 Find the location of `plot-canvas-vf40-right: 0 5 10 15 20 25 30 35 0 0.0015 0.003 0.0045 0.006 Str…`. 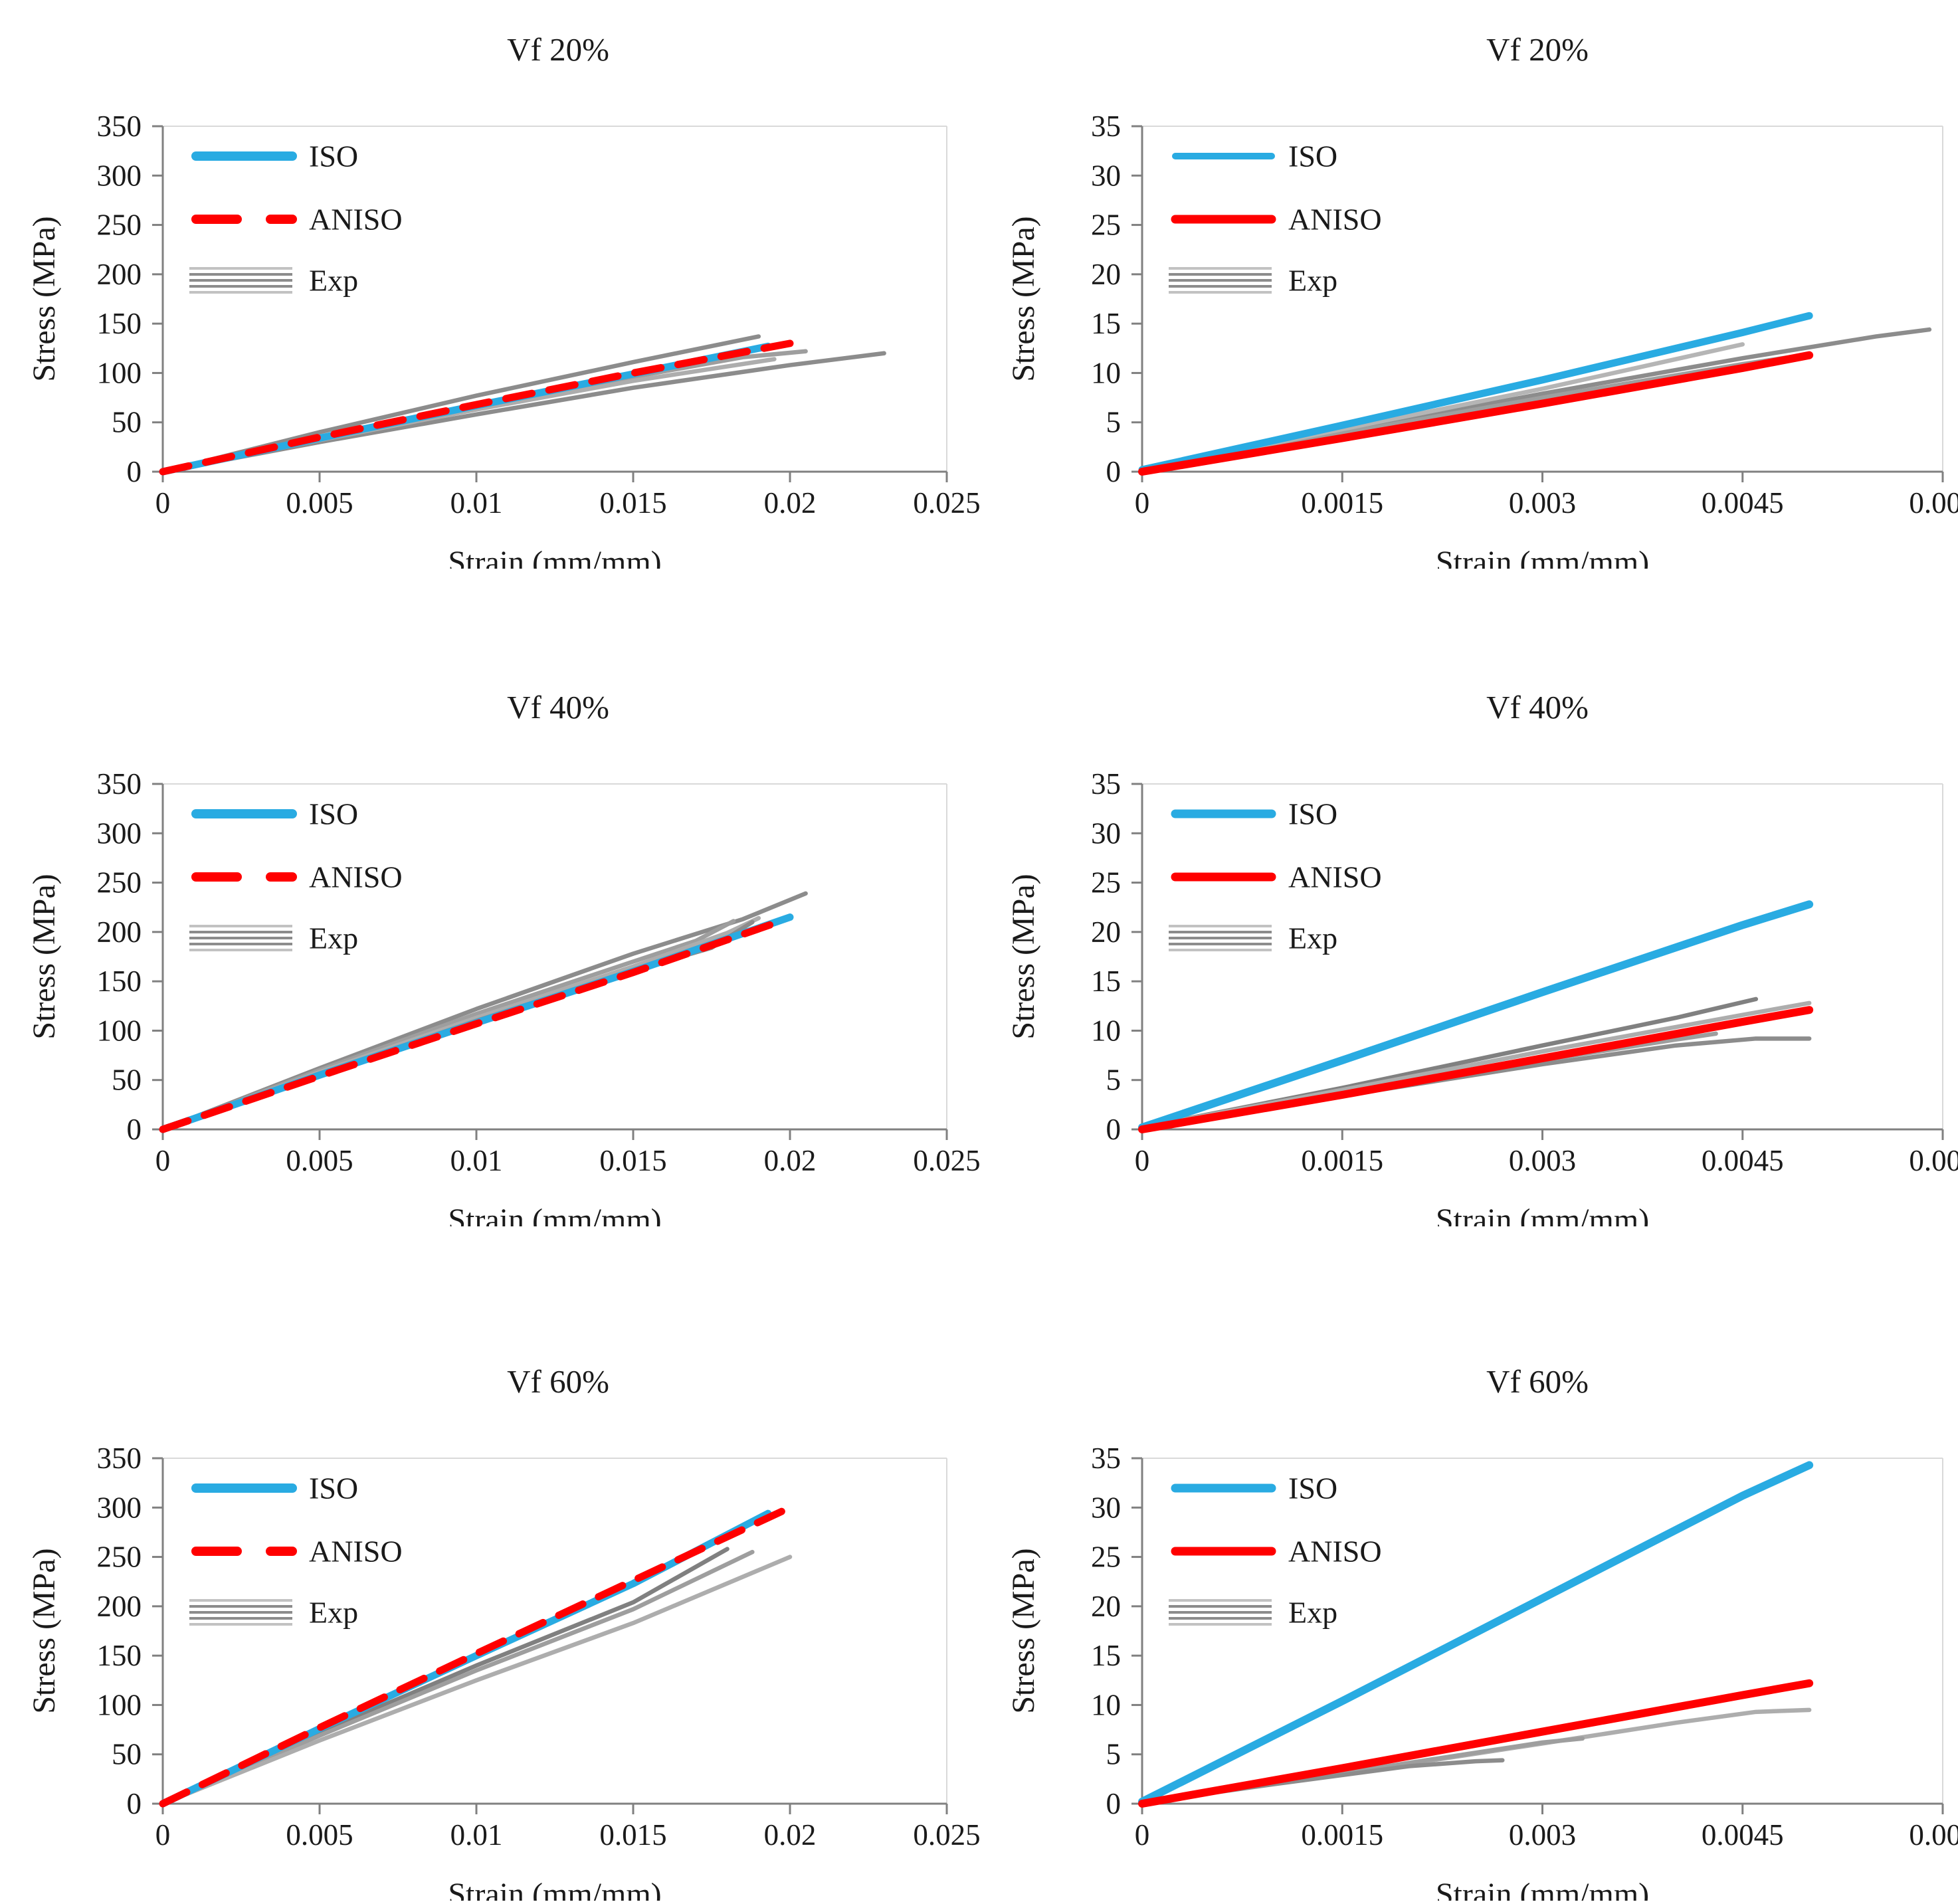

plot-canvas-vf40-right: 0 5 10 15 20 25 30 35 0 0.0015 0.003 0.0045 0.006 Str… is located at coordinates (1482, 997).